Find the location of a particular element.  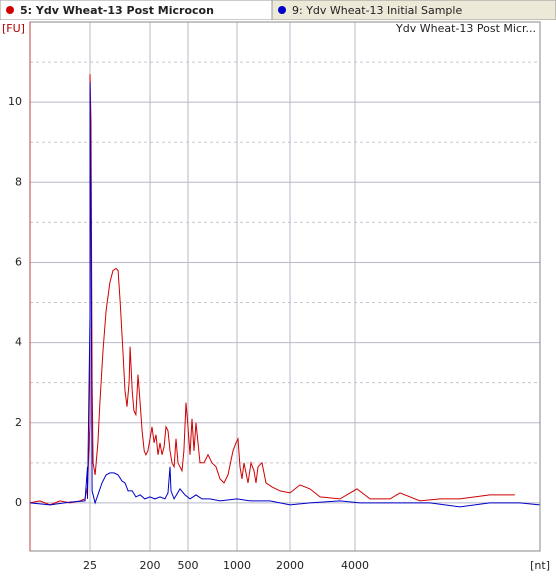

y-tick-label: 10 is located at coordinates (15, 101).